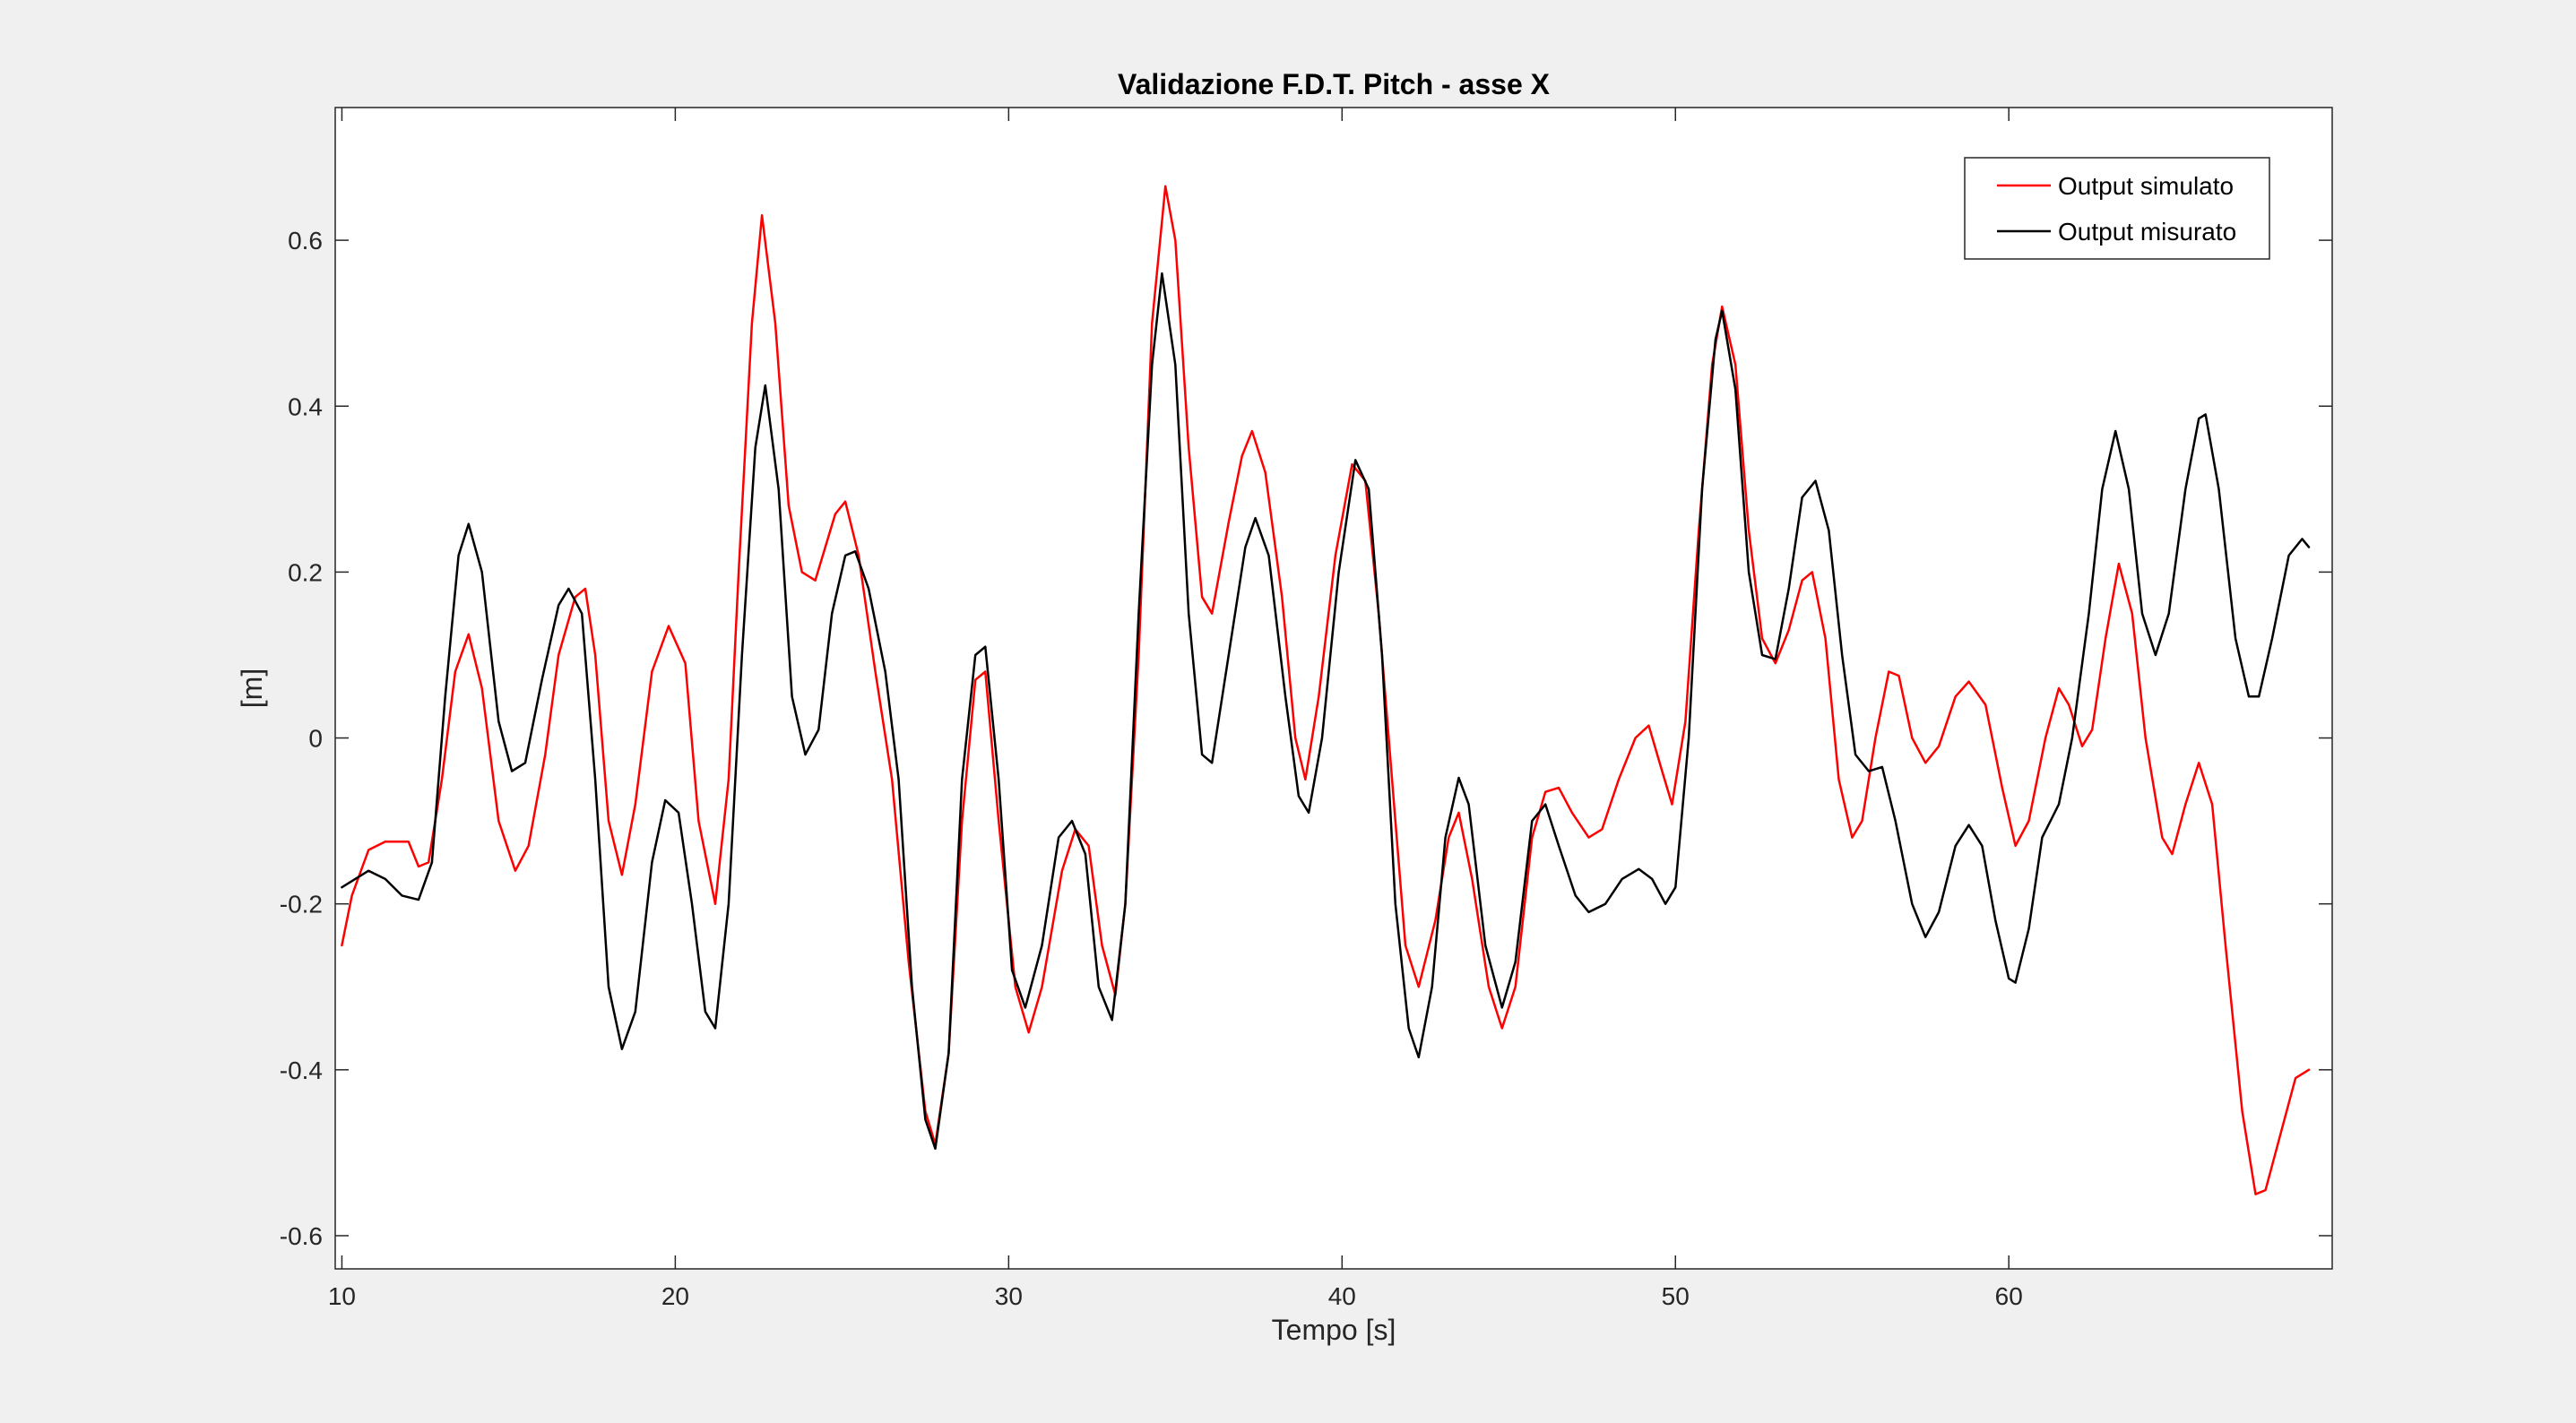 The width and height of the screenshot is (2576, 1423). Describe the element at coordinates (2146, 186) in the screenshot. I see `legend-label-output-simulato: Output simulato` at that location.